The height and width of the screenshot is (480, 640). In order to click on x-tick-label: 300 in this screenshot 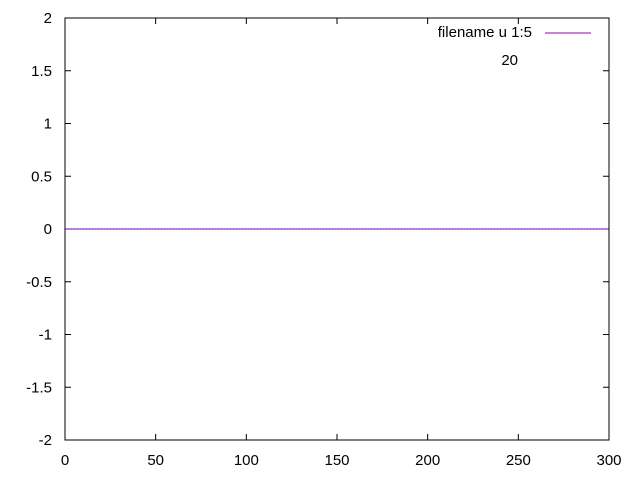, I will do `click(608, 460)`.